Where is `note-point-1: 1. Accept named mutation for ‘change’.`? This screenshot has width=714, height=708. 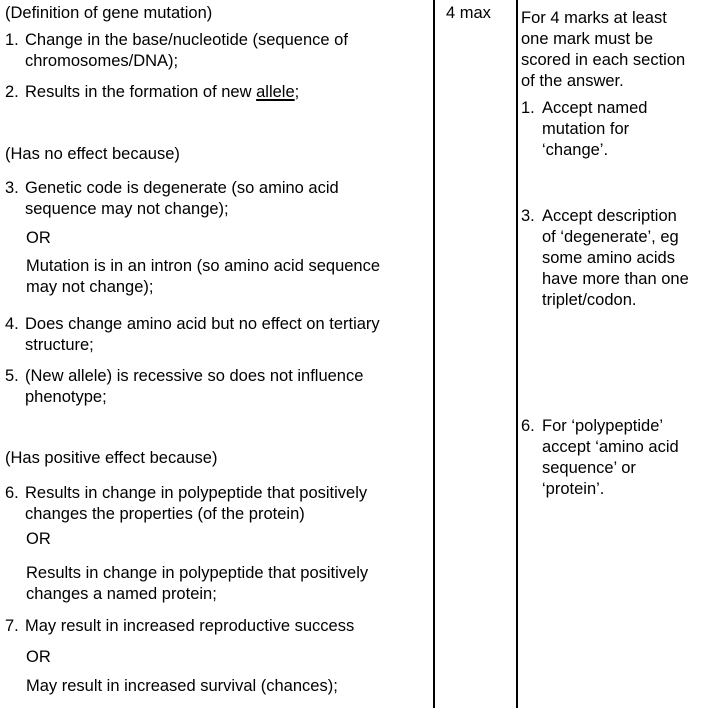 note-point-1: 1. Accept named mutation for ‘change’. is located at coordinates (584, 129).